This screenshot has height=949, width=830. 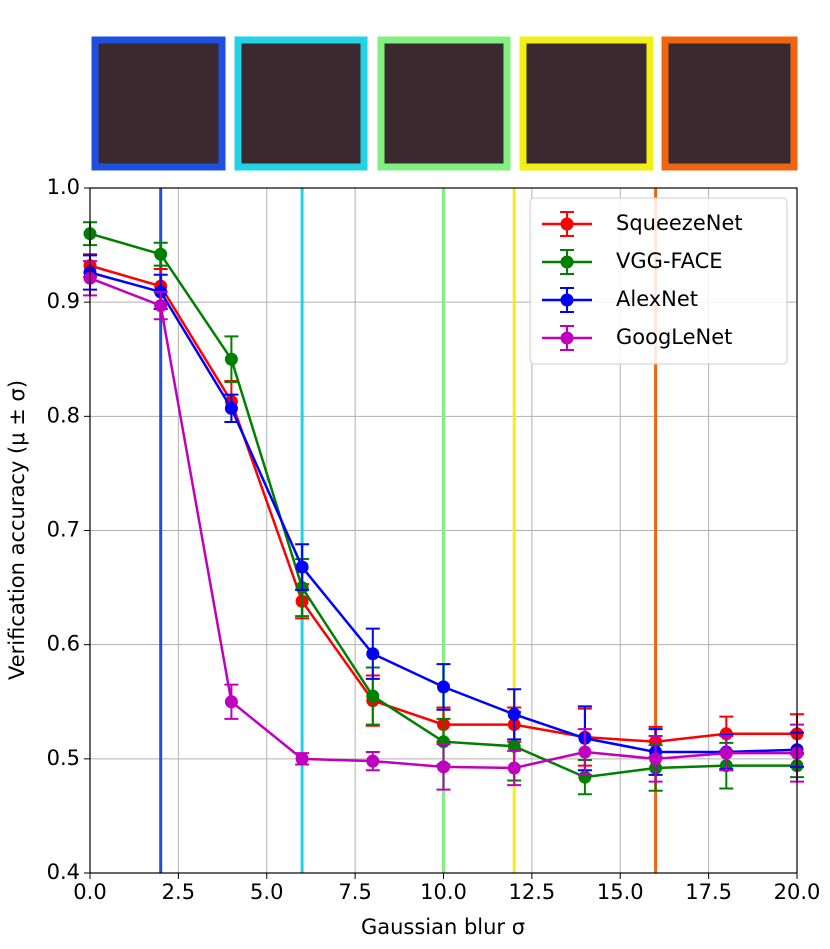 I want to click on x-tick-label: 12.5, so click(x=531, y=892).